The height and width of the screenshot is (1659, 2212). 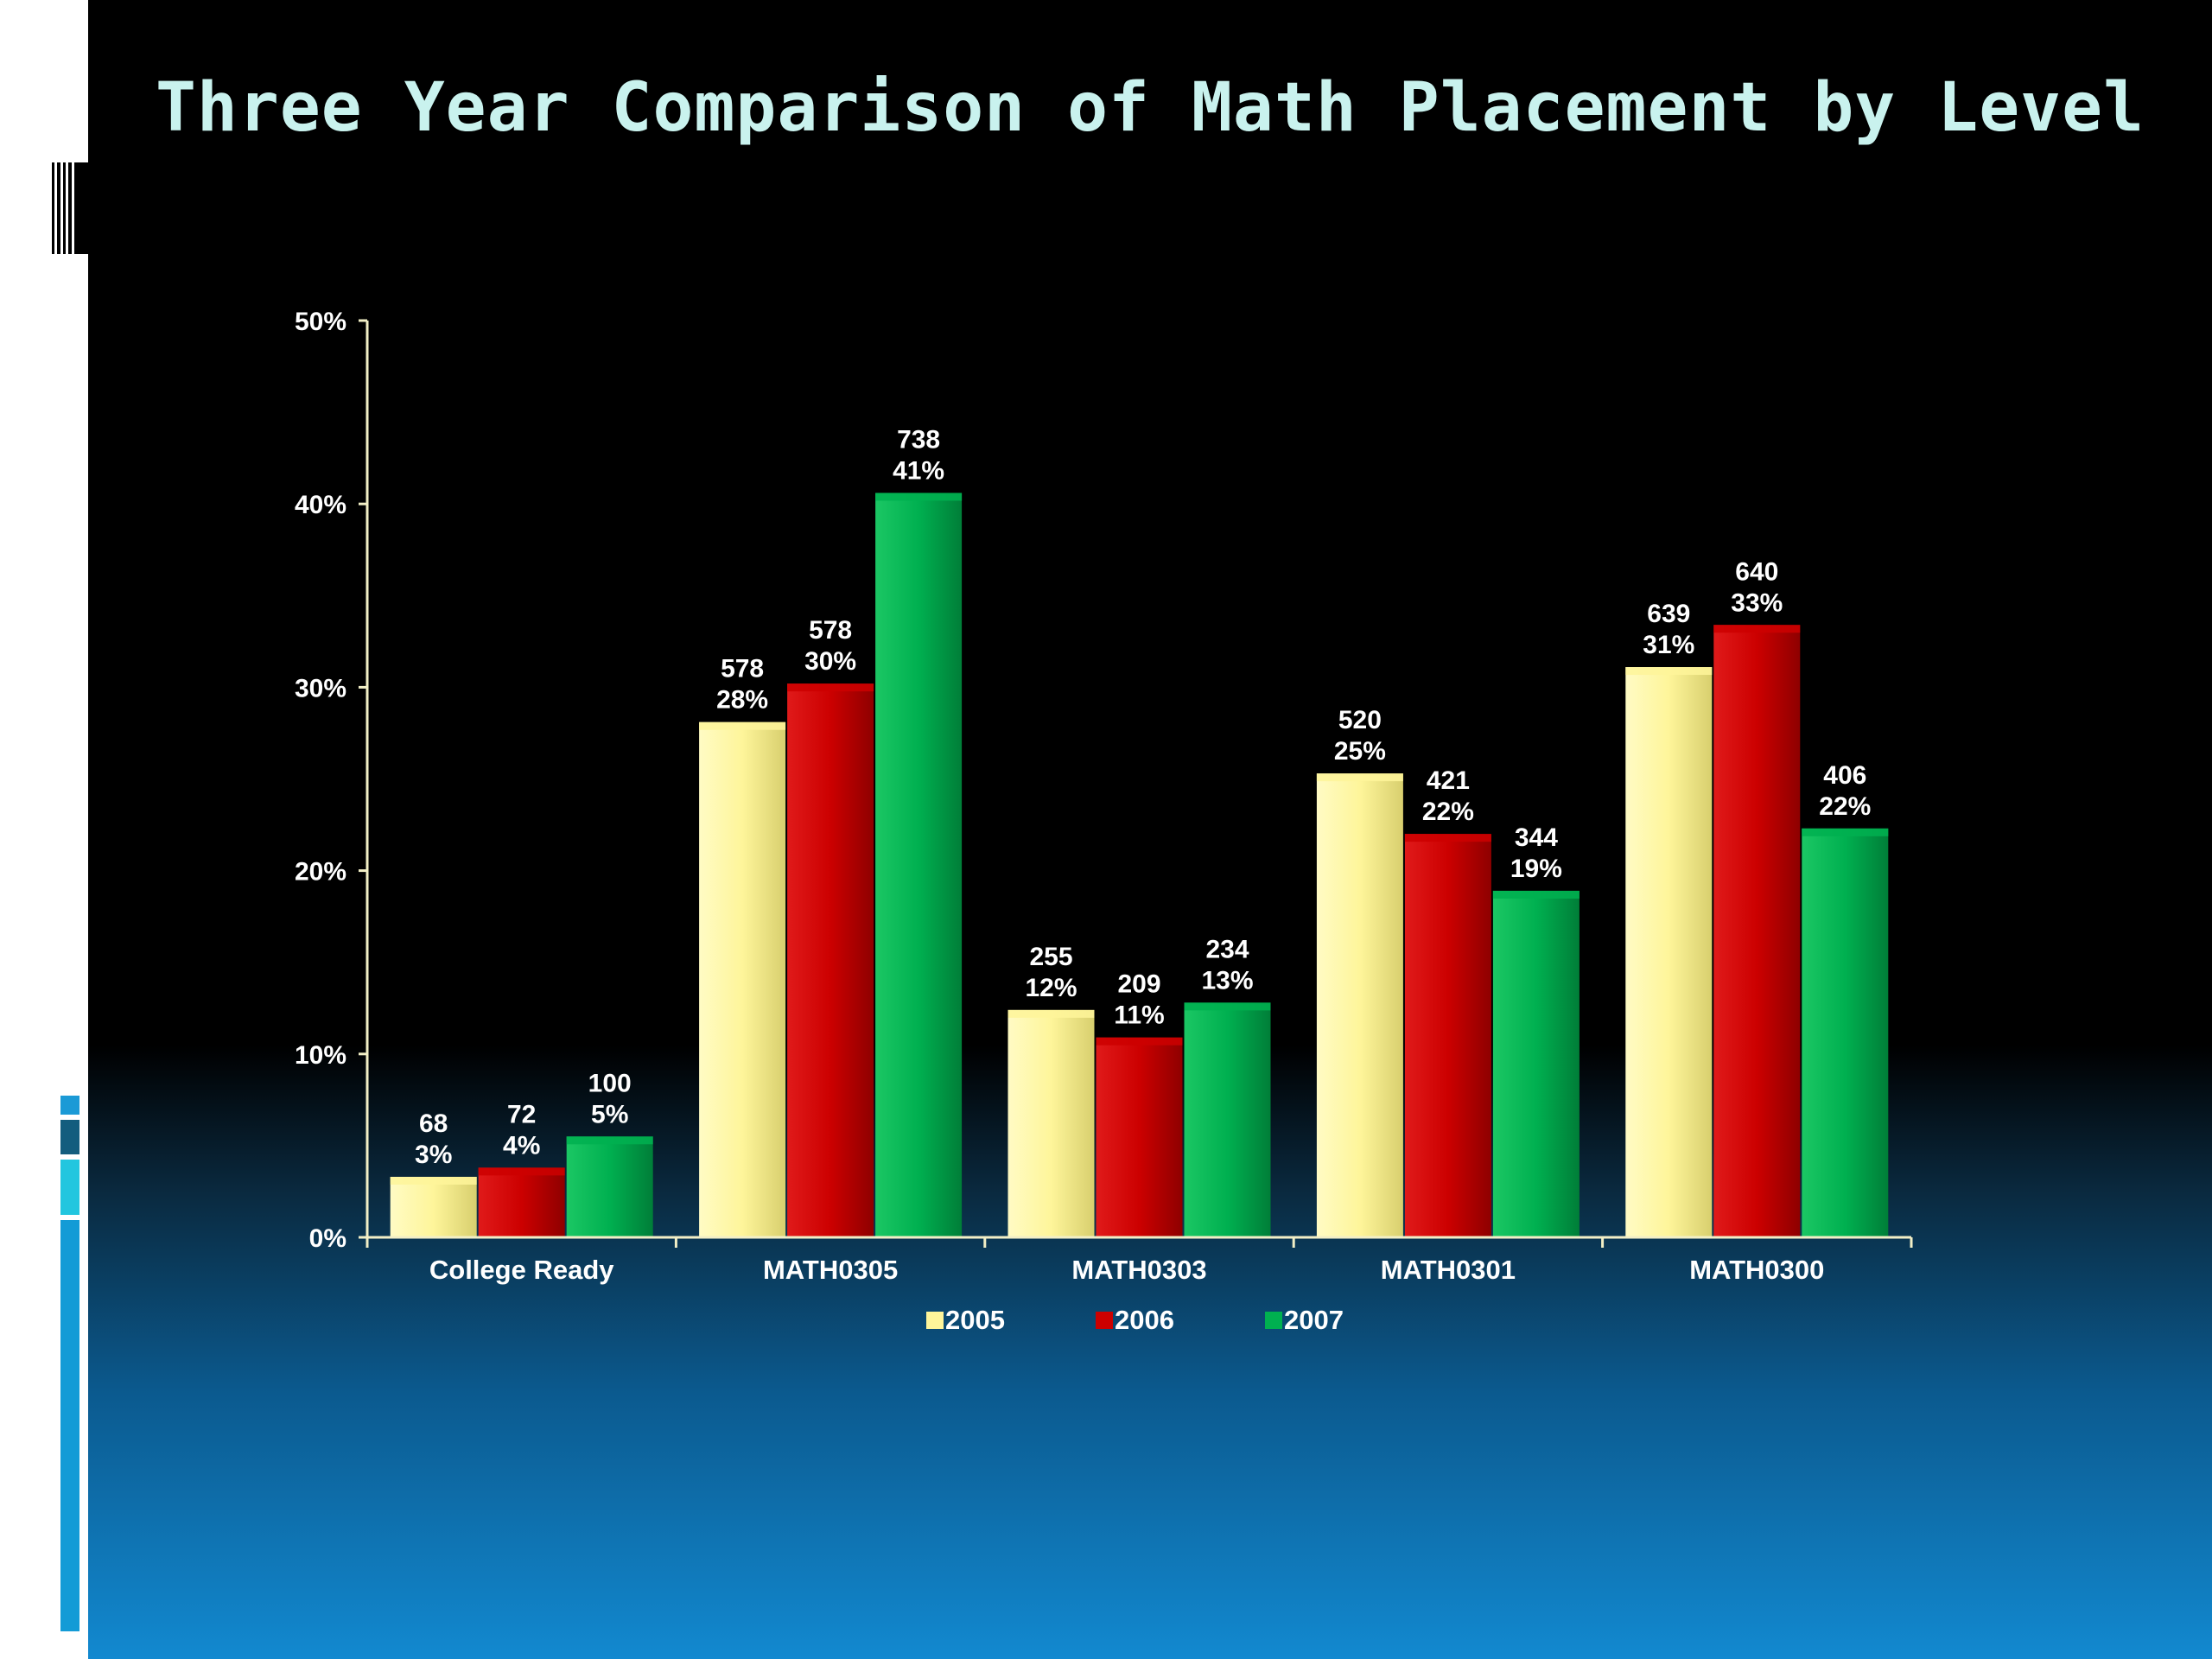 I want to click on data-label-percent: 19%, so click(x=1536, y=869).